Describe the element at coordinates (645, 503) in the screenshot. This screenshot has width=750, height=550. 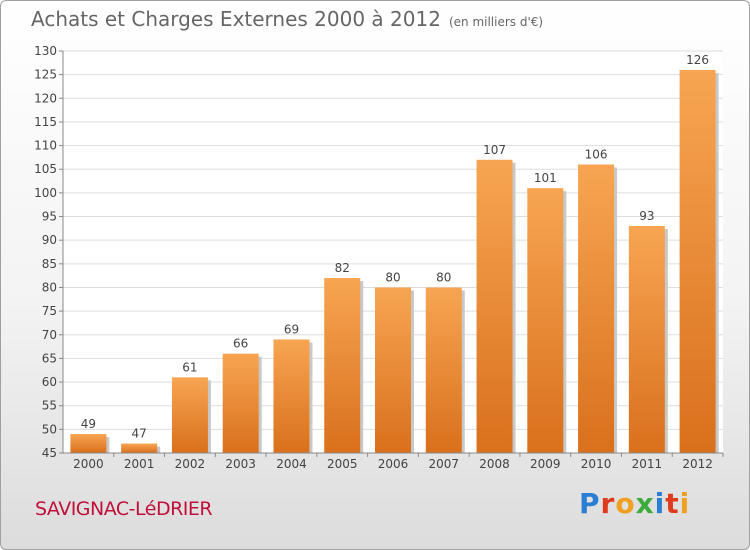
I see `logo-letter: x` at that location.